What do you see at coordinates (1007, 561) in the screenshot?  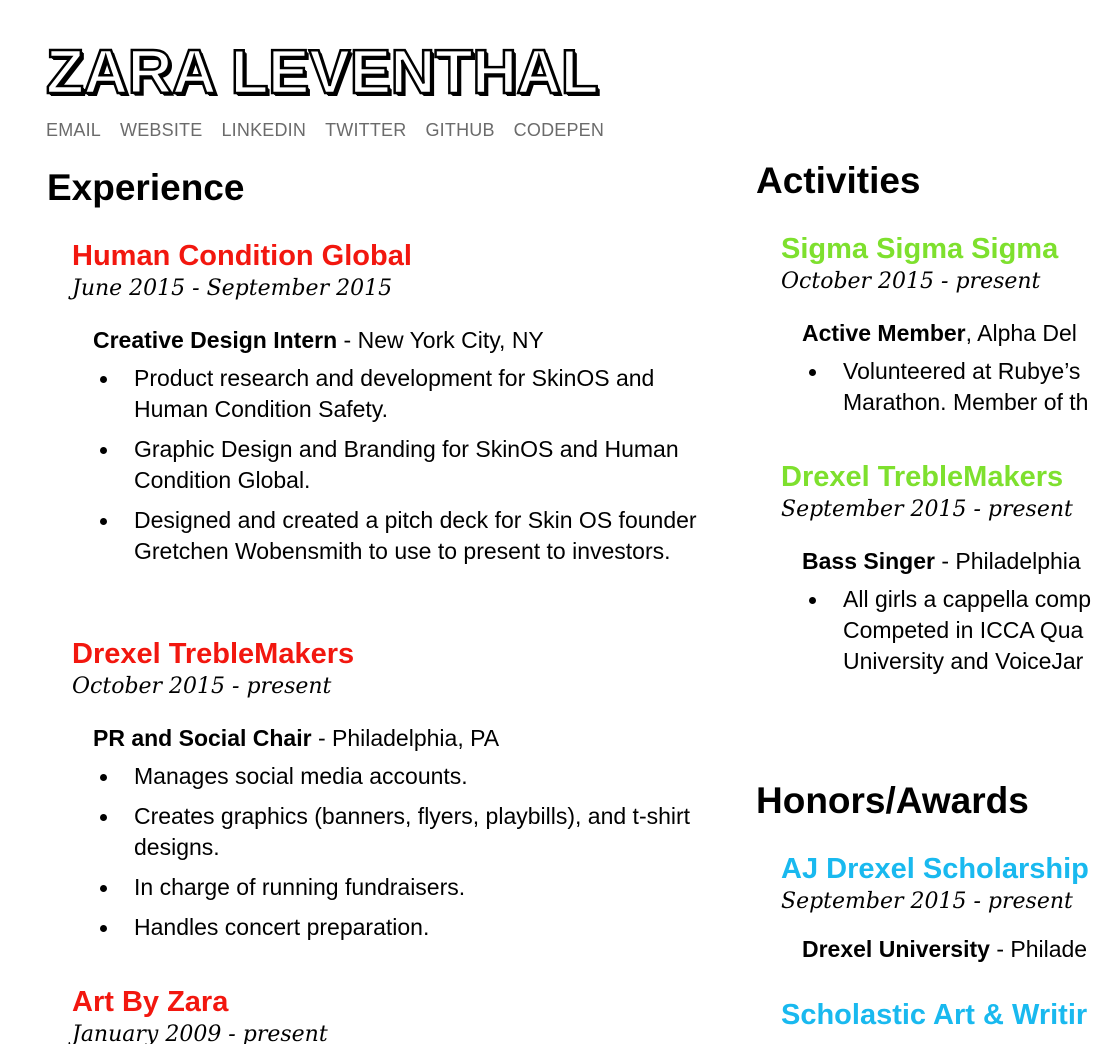 I see `activity-location: - Philadelphia` at bounding box center [1007, 561].